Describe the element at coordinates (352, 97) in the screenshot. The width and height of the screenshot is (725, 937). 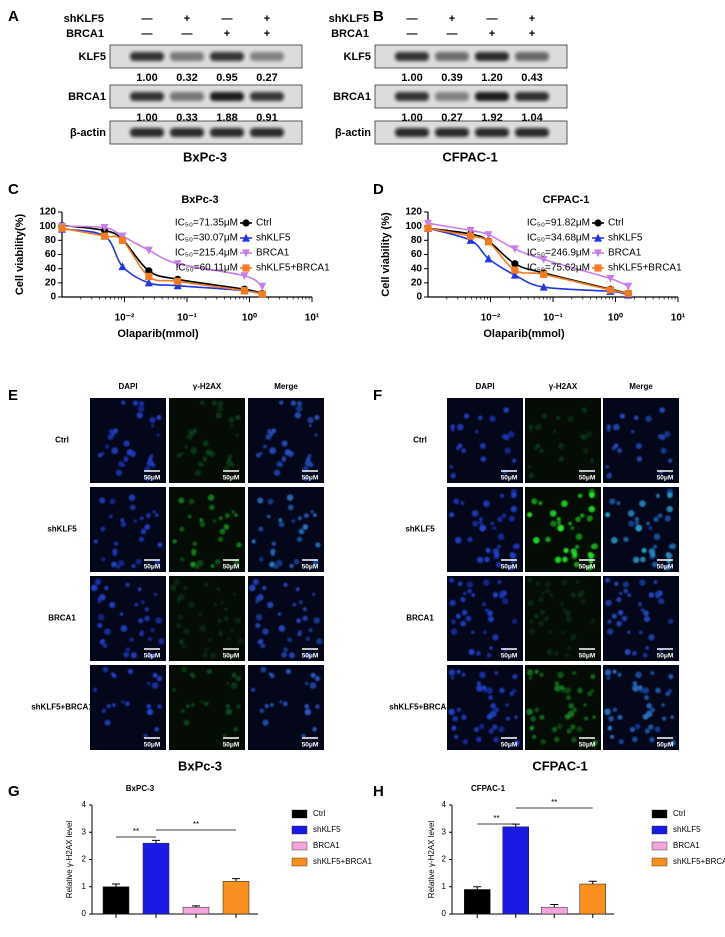
I see `blot-row-label: BRCA1` at that location.